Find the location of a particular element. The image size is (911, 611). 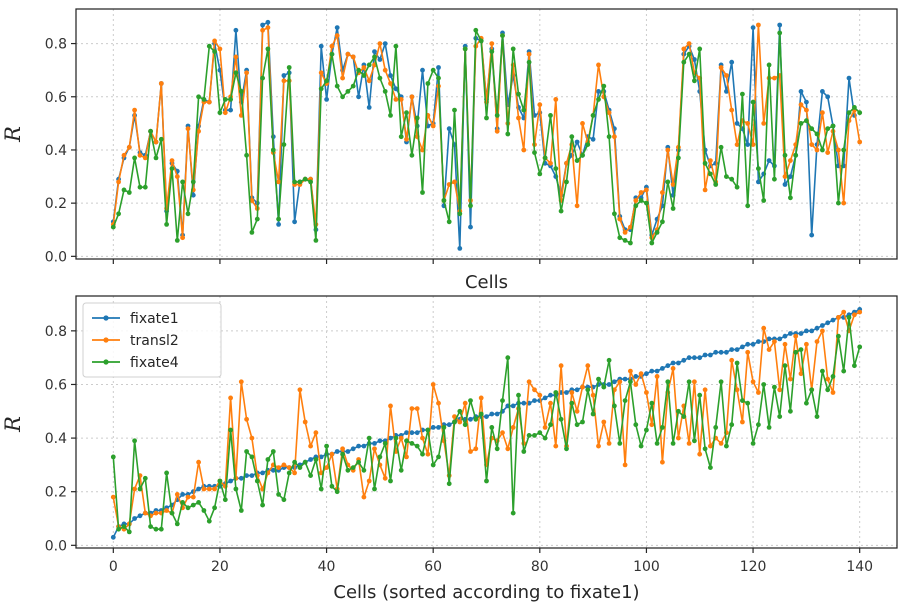

x-tick-label: 20 is located at coordinates (220, 567).